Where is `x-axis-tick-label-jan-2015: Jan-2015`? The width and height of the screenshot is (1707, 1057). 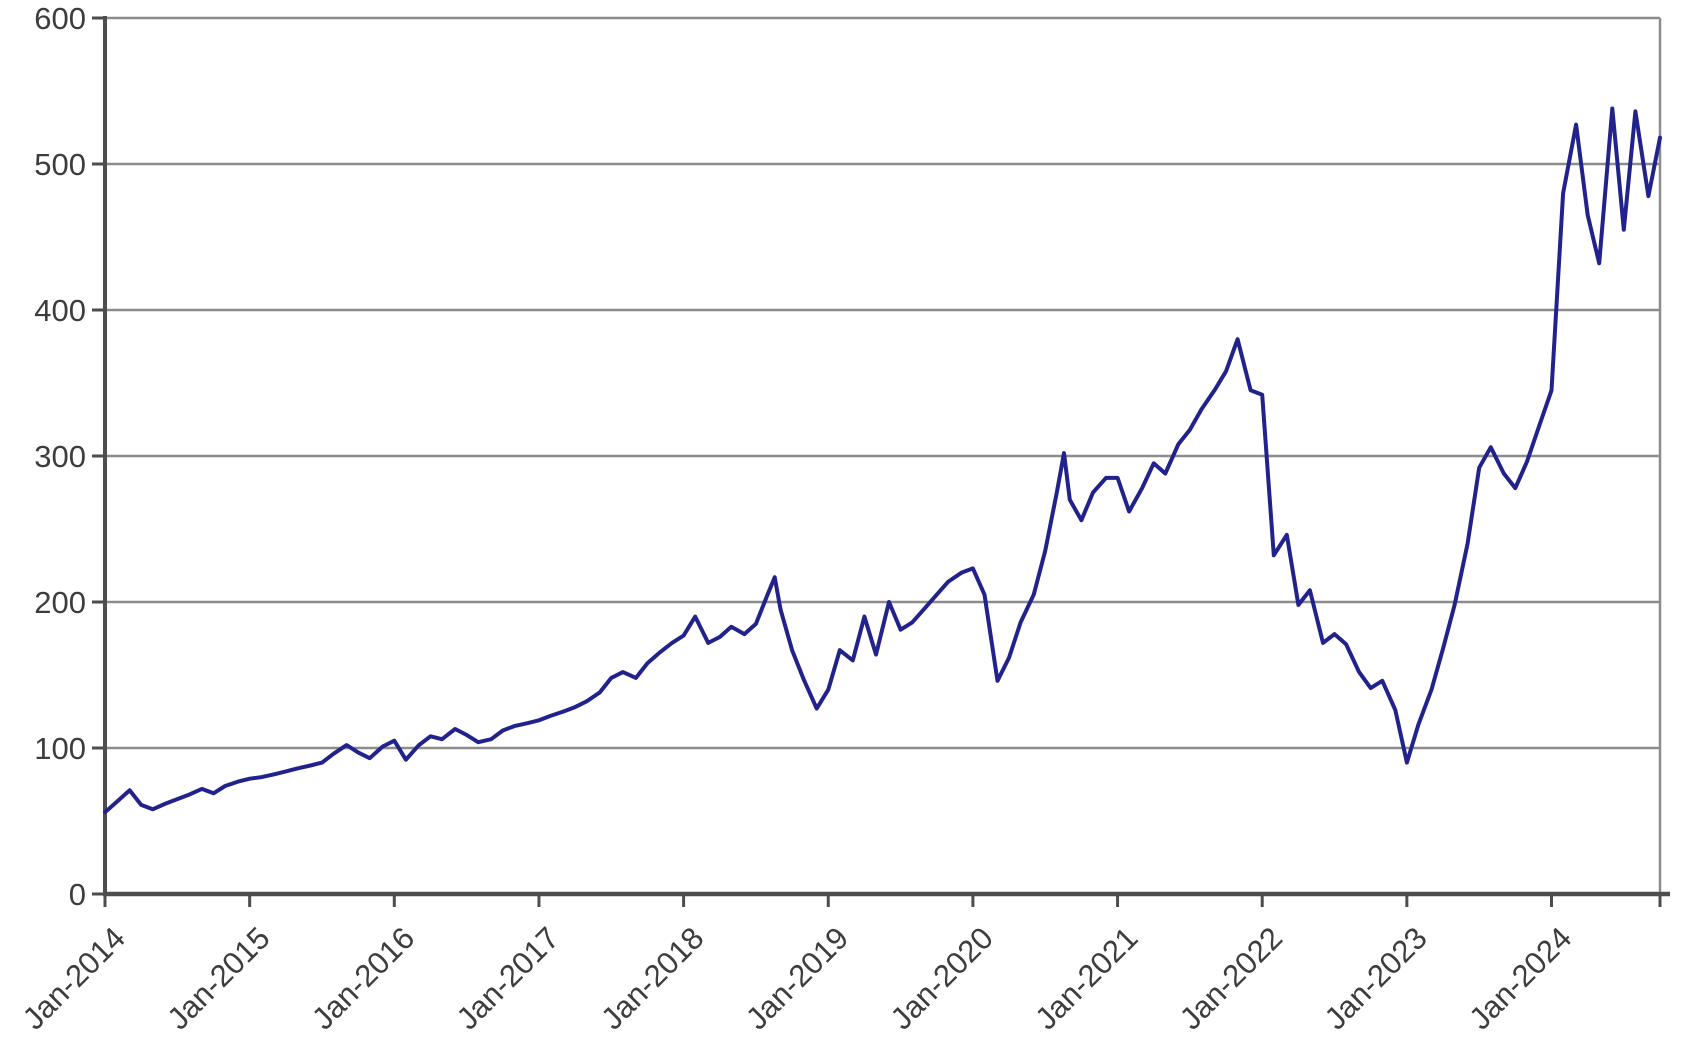 x-axis-tick-label-jan-2015: Jan-2015 is located at coordinates (218, 978).